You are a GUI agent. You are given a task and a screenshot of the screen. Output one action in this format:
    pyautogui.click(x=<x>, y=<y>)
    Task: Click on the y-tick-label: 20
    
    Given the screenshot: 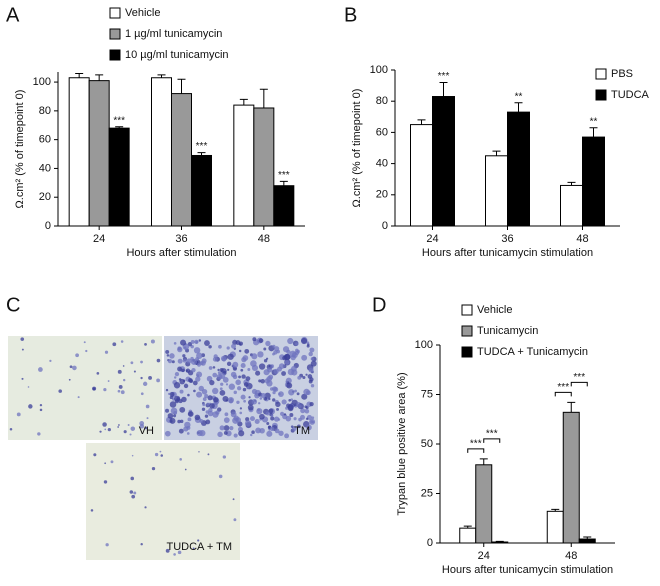 What is the action you would take?
    pyautogui.click(x=45, y=197)
    